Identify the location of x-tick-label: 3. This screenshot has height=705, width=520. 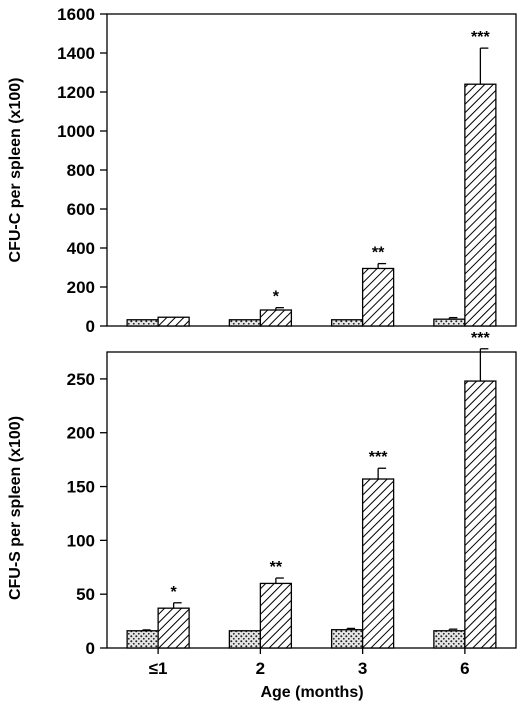
(362, 668).